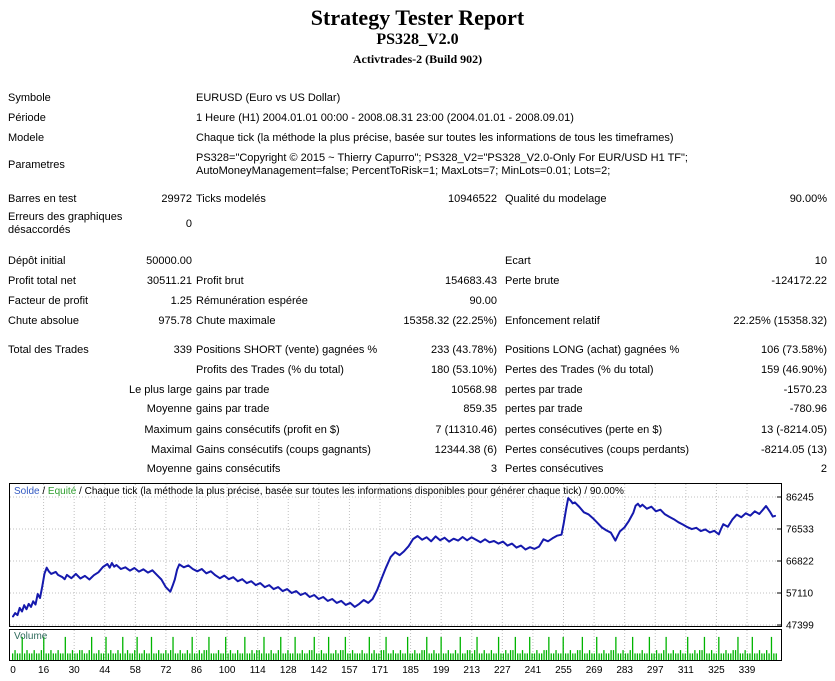 This screenshot has height=681, width=835. I want to click on x-axis-label: 72, so click(166, 670).